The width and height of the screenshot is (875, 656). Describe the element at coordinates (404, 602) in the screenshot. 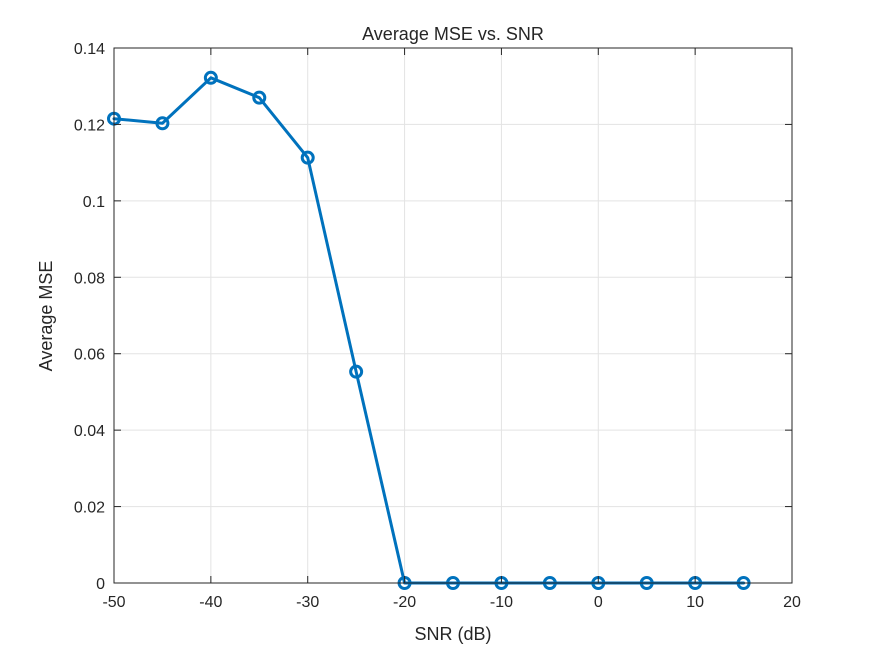

I see `x-tick-label: -20` at that location.